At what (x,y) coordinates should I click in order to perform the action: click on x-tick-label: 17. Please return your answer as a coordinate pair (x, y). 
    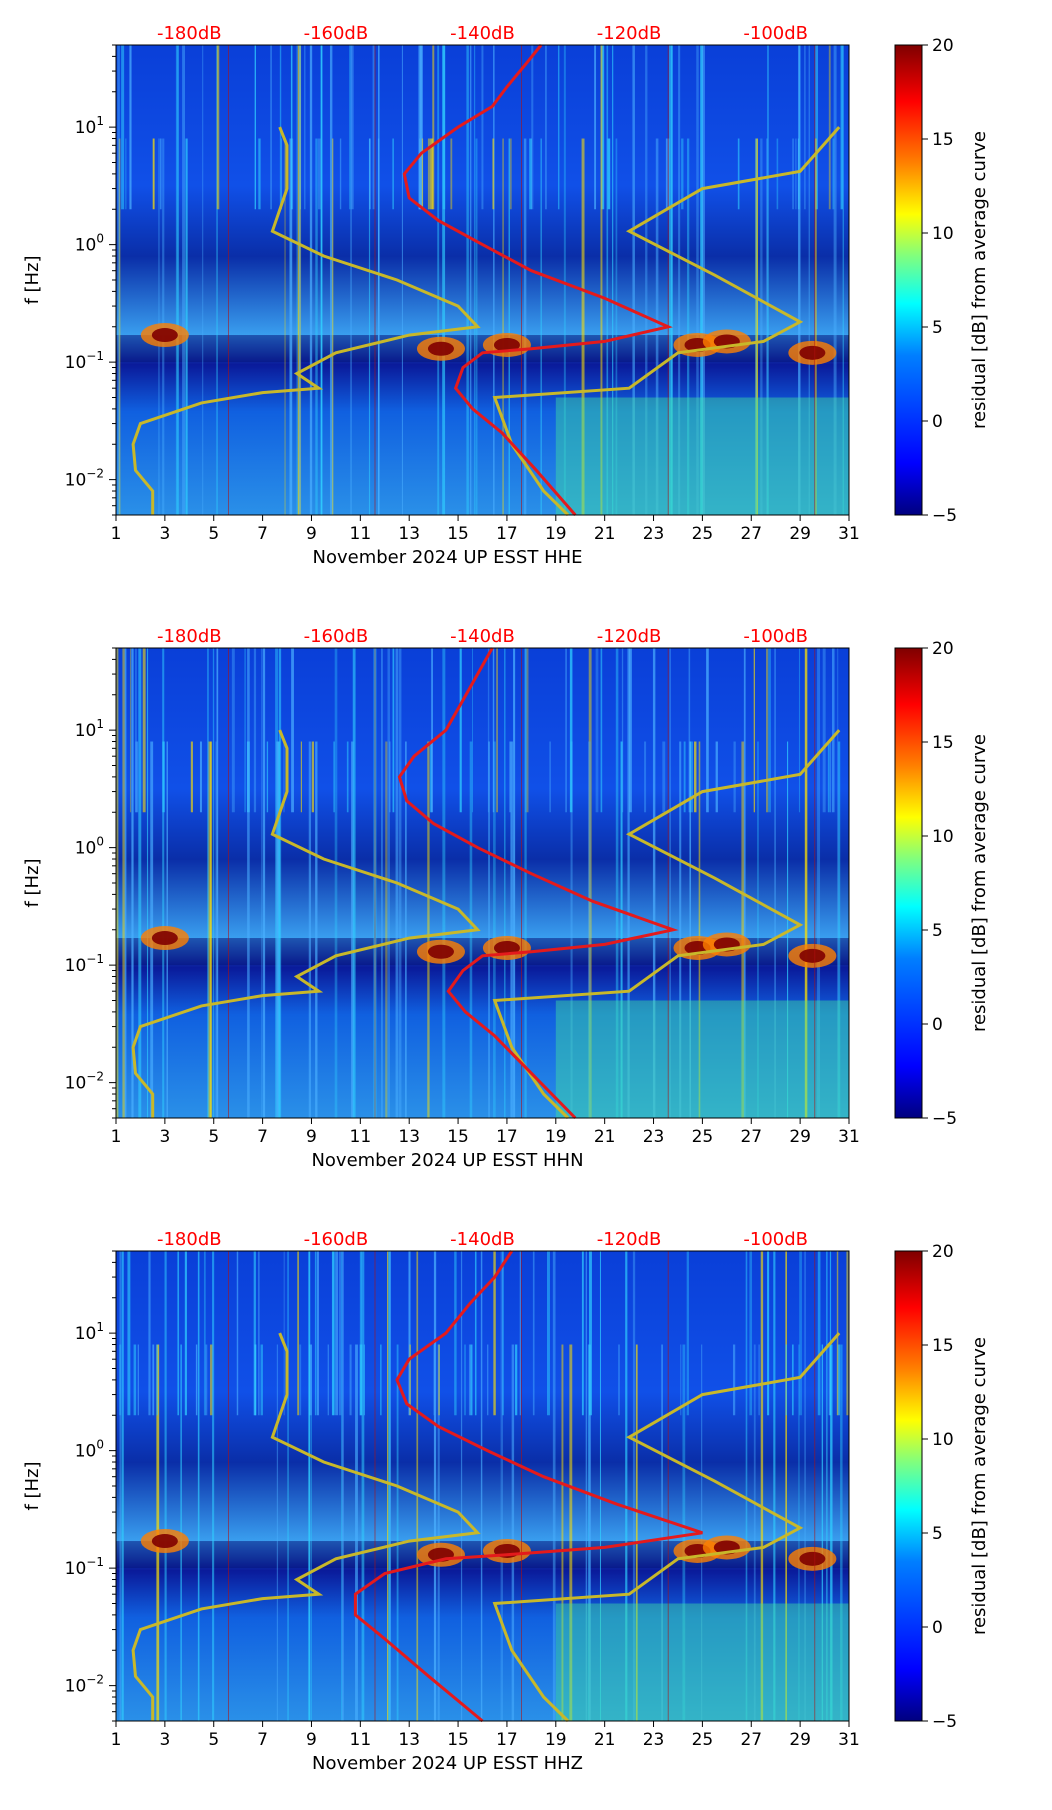
    Looking at the image, I should click on (507, 534).